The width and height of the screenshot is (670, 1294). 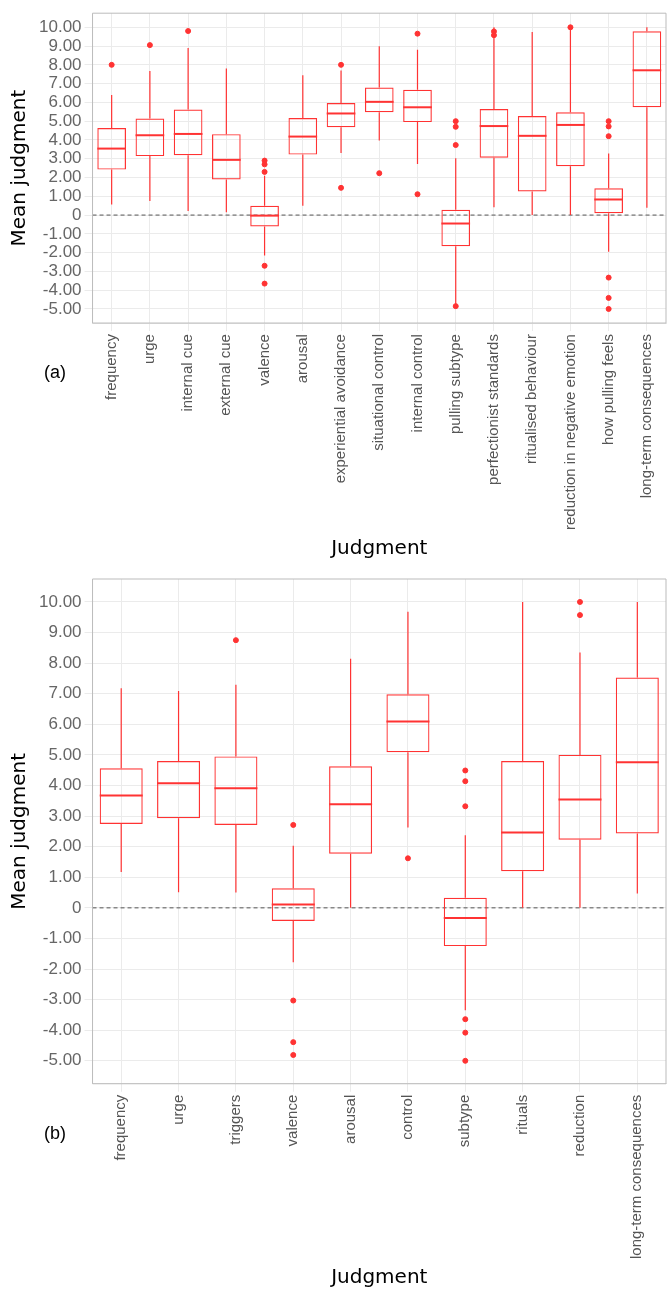 I want to click on x-tick-label: reduction in negative emotion, so click(x=569, y=432).